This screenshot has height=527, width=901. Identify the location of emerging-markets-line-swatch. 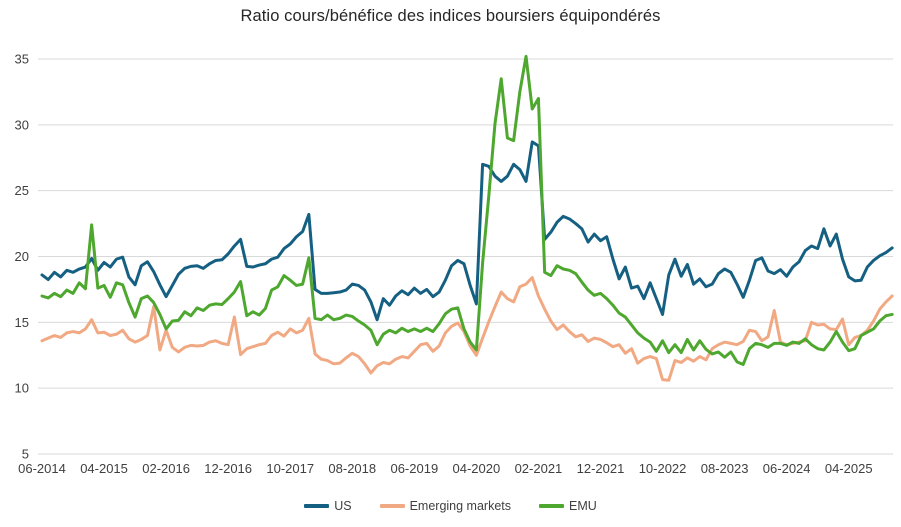
(392, 506).